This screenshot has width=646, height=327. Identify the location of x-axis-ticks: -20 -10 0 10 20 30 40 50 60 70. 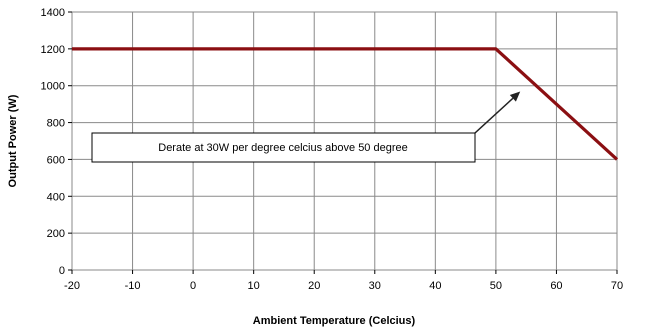
(343, 281).